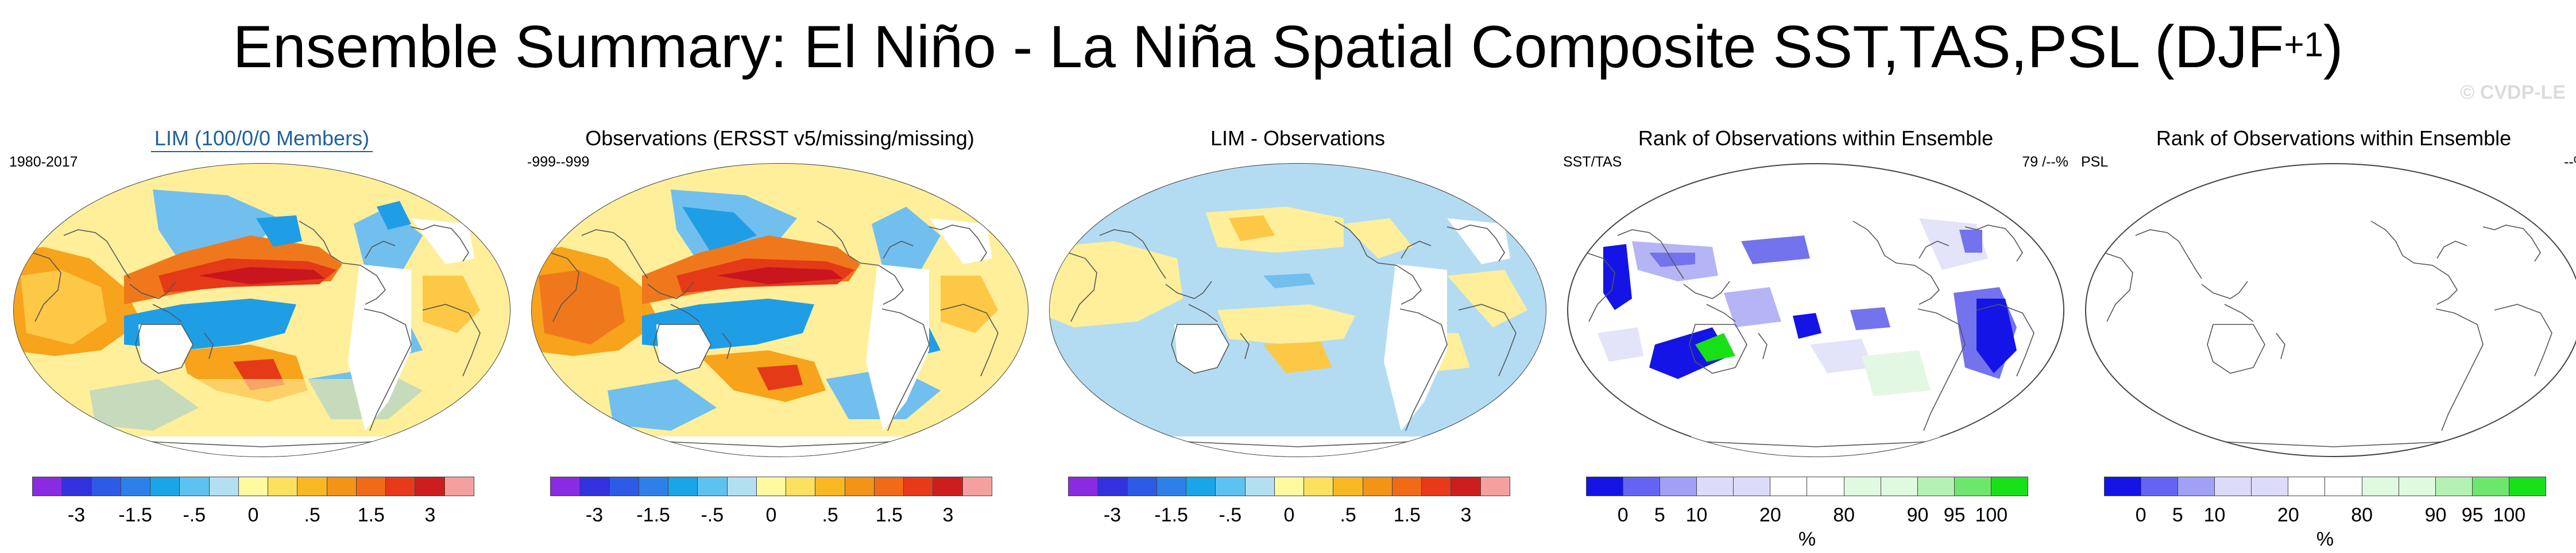 This screenshot has height=553, width=2576. Describe the element at coordinates (1954, 515) in the screenshot. I see `colorbar-tick-label: 95` at that location.